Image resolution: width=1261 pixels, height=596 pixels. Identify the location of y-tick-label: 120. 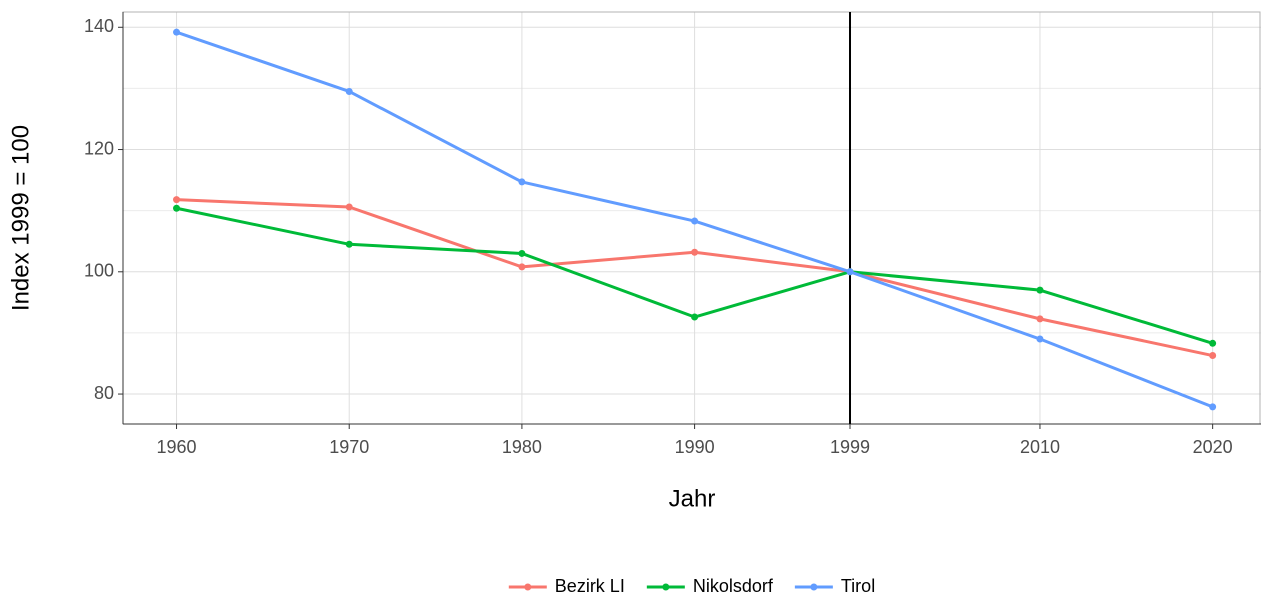
(99, 148).